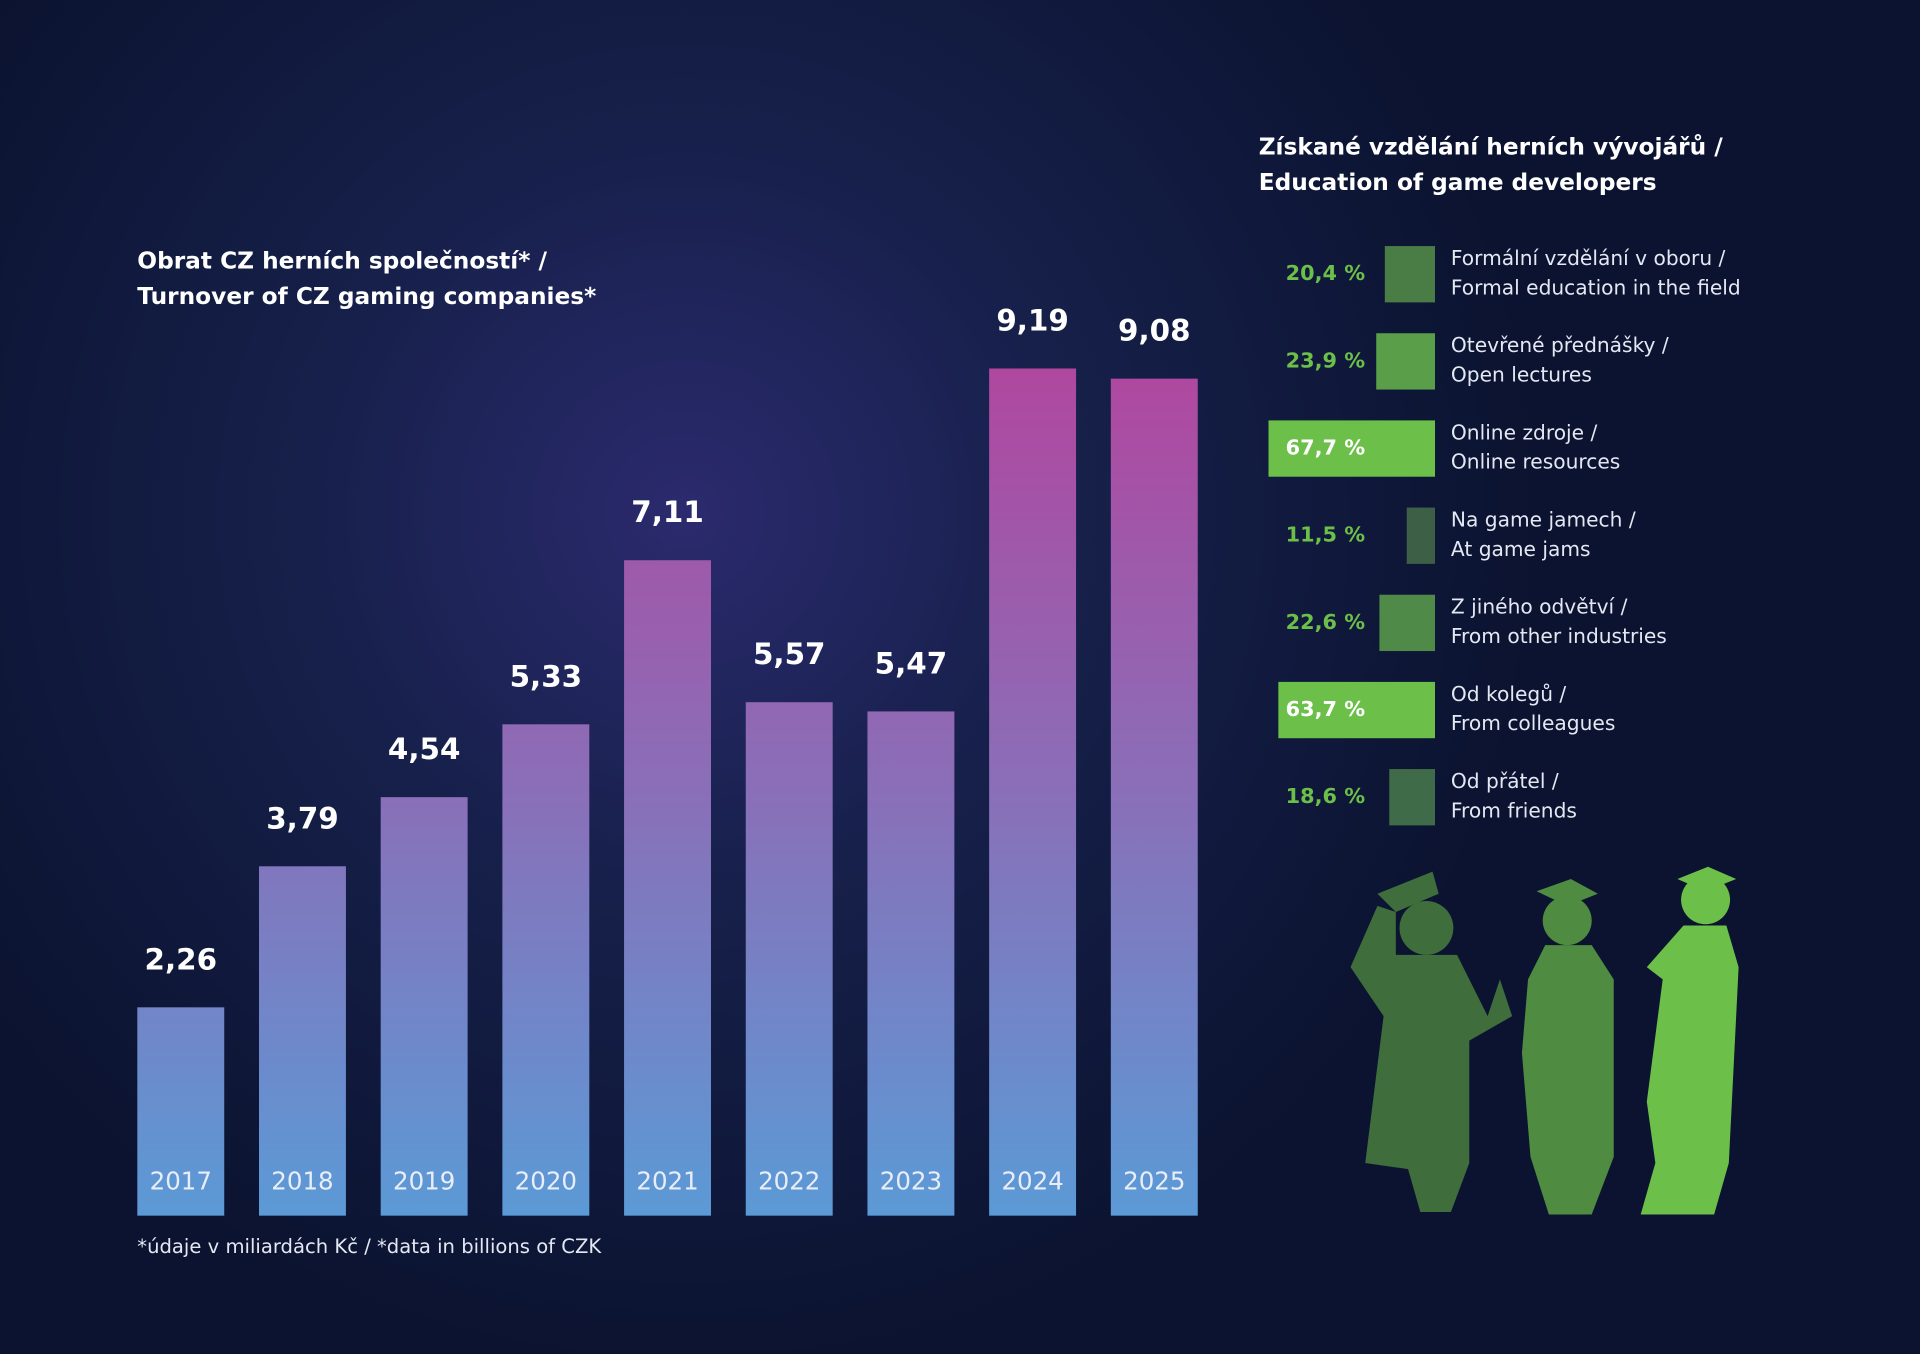 The image size is (1920, 1354). I want to click on category-label: Open lectures, so click(1521, 375).